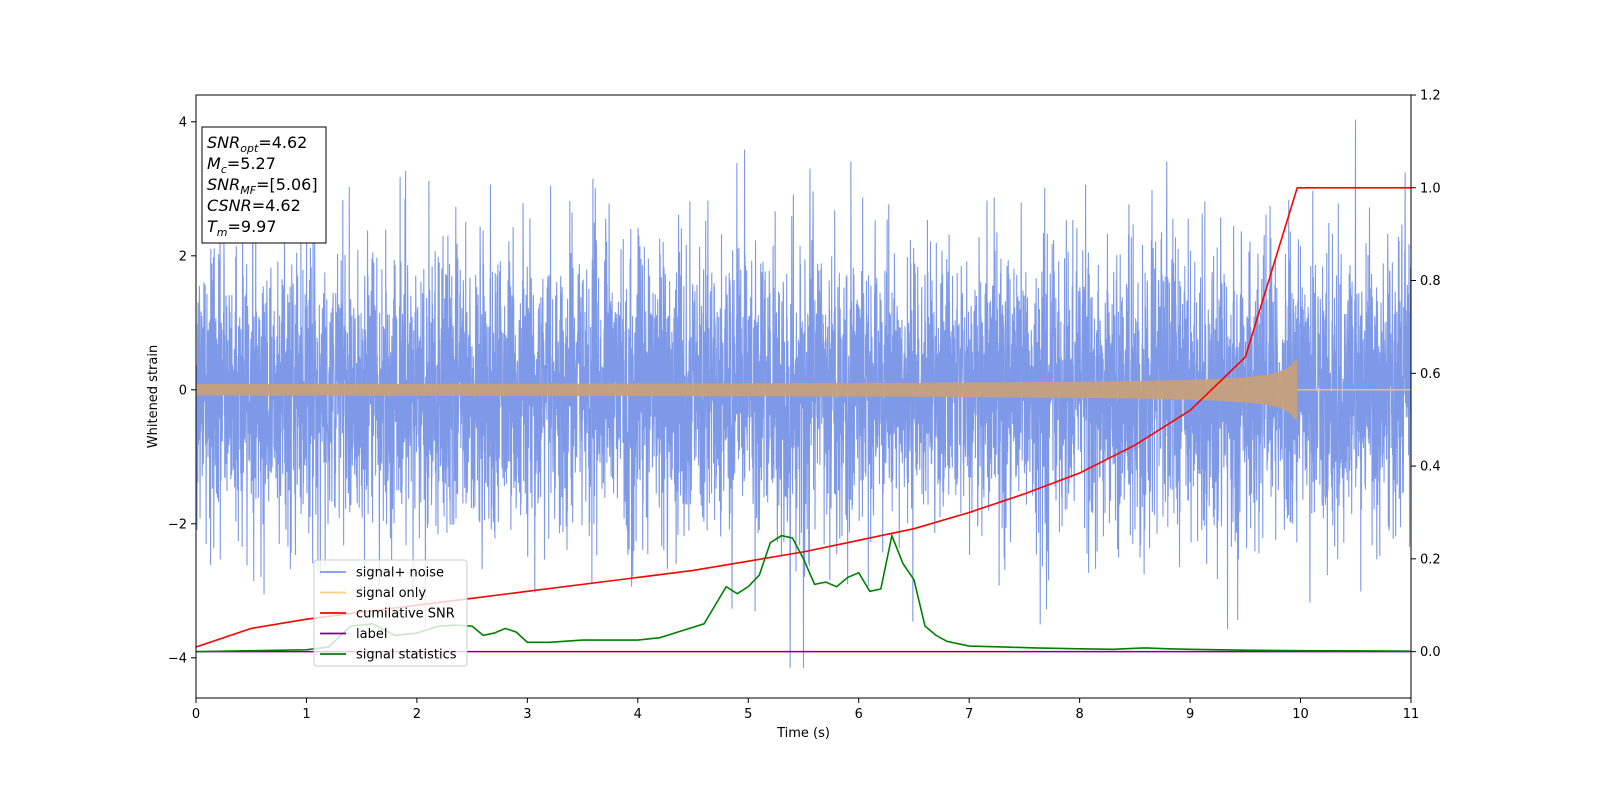 The image size is (1600, 800). What do you see at coordinates (969, 714) in the screenshot?
I see `x-tick-label: 7` at bounding box center [969, 714].